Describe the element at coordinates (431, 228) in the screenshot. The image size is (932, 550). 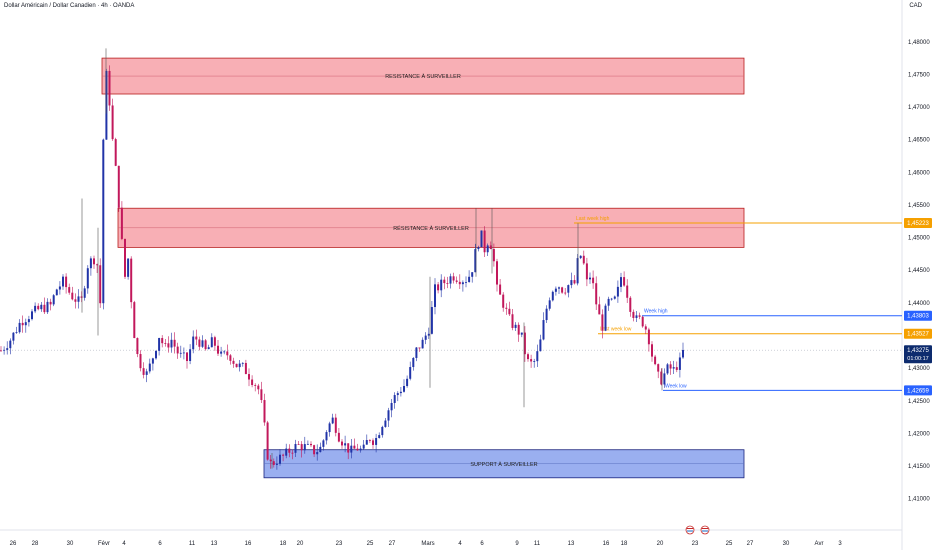
I see `zone-label: RÉSISTANCE À SURVEILLER` at that location.